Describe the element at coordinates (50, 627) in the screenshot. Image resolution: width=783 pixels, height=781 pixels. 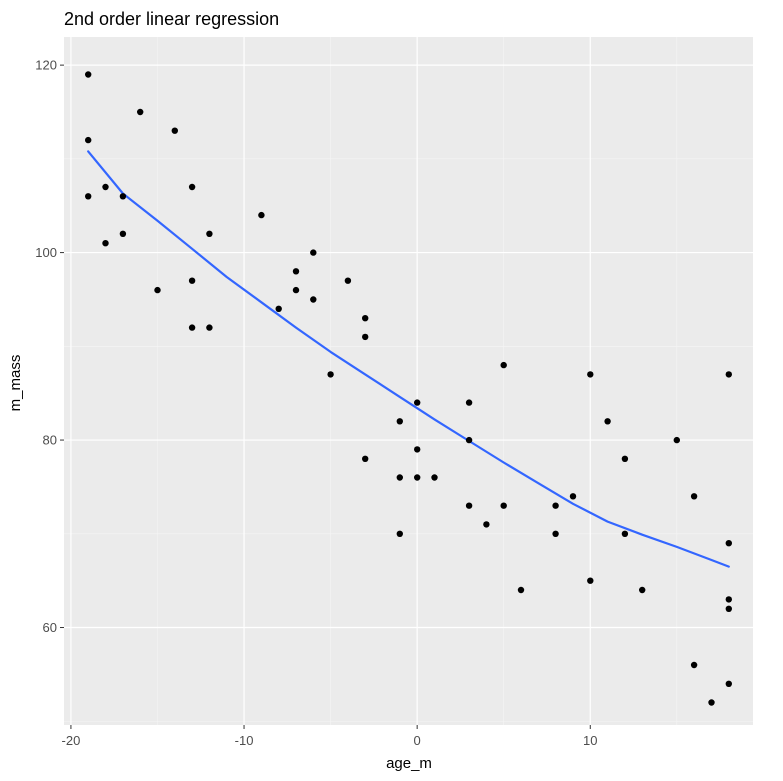
I see `y-tick-label: 60` at that location.